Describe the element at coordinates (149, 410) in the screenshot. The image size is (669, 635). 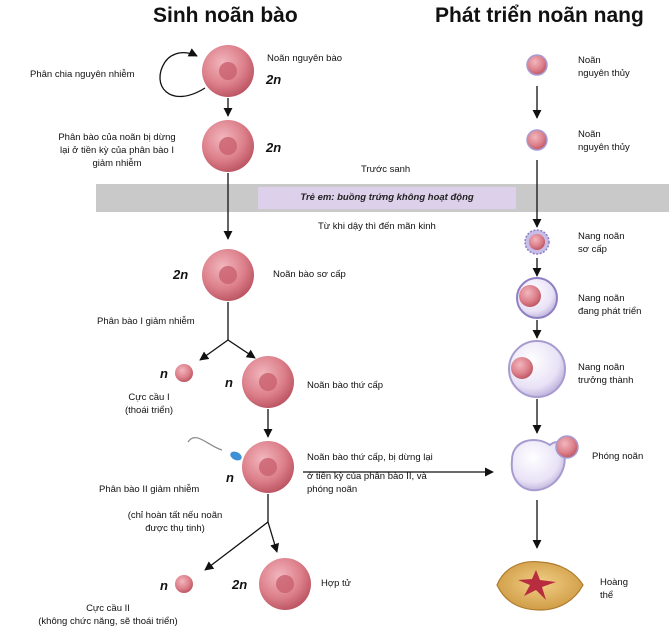
I see `polar1-label-line2: (thoái triển)` at that location.